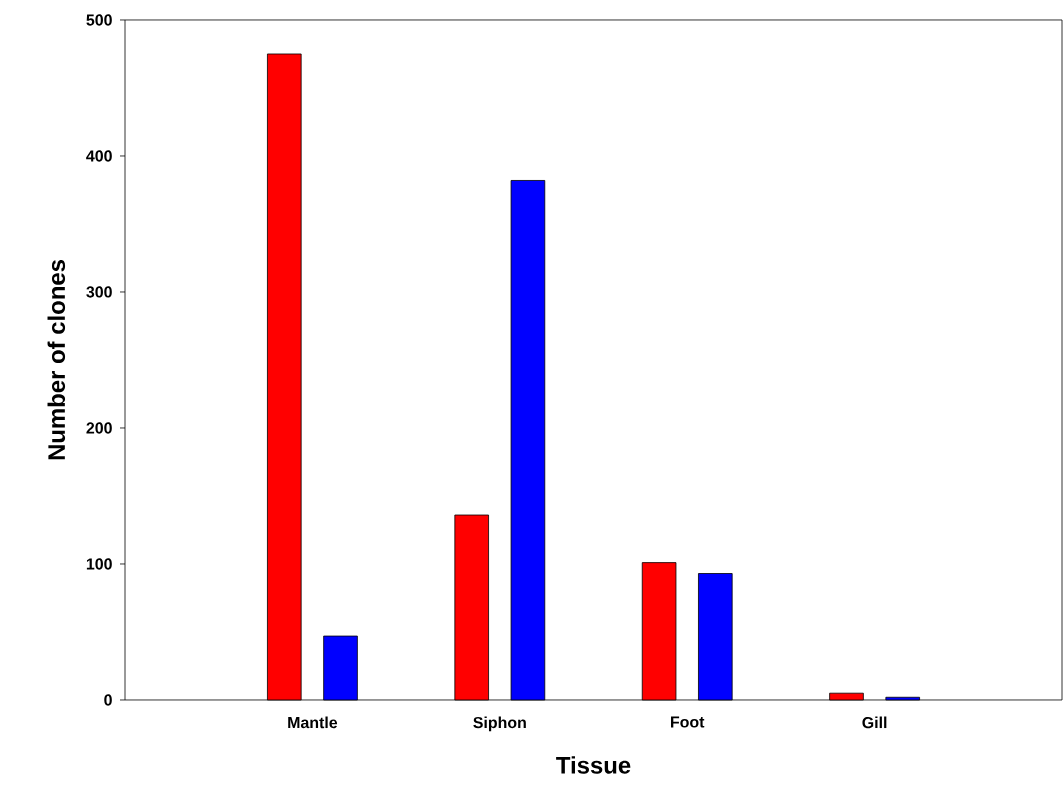 The width and height of the screenshot is (1063, 809). What do you see at coordinates (99, 20) in the screenshot?
I see `y-tick-label: 500` at bounding box center [99, 20].